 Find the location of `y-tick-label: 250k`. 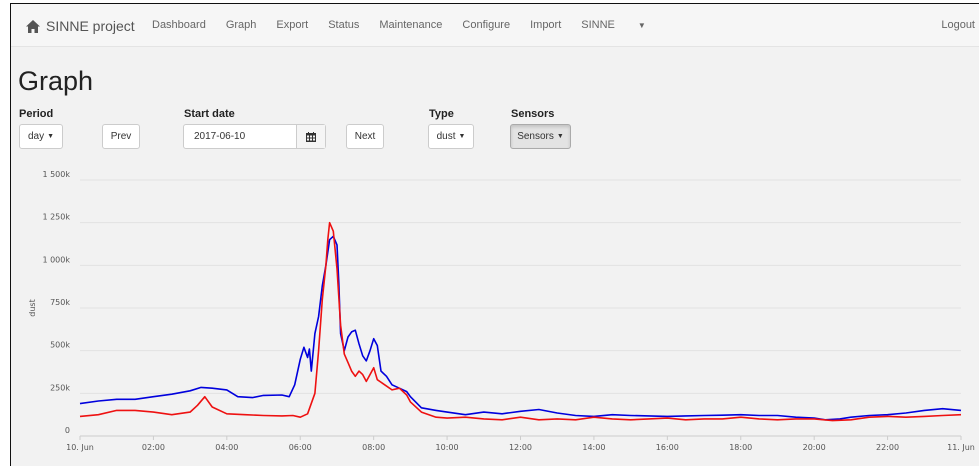

y-tick-label: 250k is located at coordinates (60, 387).